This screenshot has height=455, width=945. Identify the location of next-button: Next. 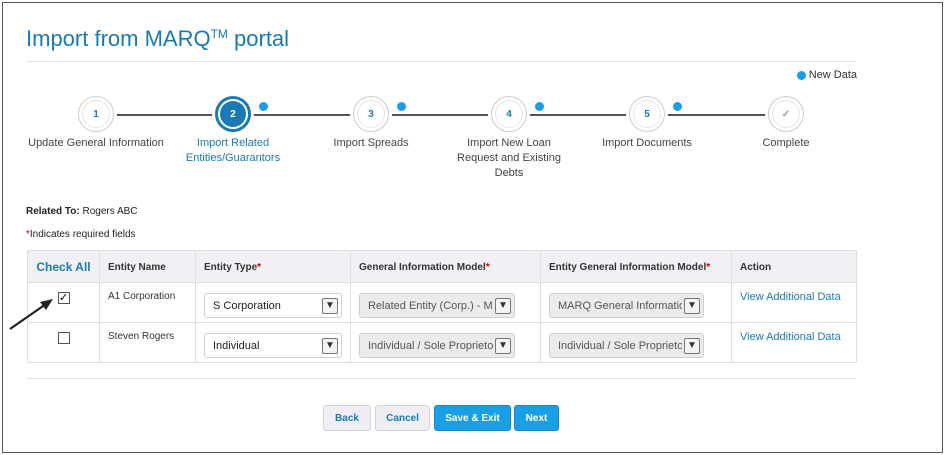
(536, 418).